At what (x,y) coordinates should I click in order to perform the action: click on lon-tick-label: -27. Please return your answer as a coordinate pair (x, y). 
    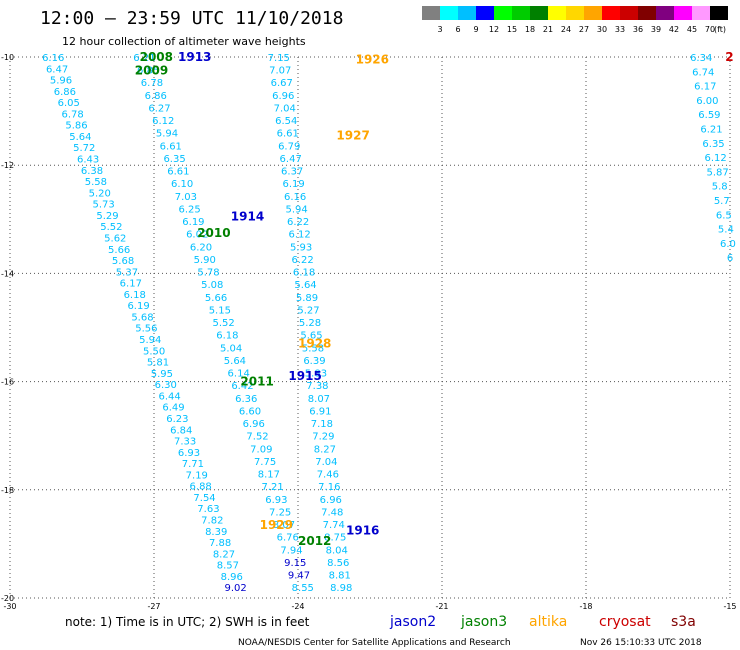
    Looking at the image, I should click on (153, 606).